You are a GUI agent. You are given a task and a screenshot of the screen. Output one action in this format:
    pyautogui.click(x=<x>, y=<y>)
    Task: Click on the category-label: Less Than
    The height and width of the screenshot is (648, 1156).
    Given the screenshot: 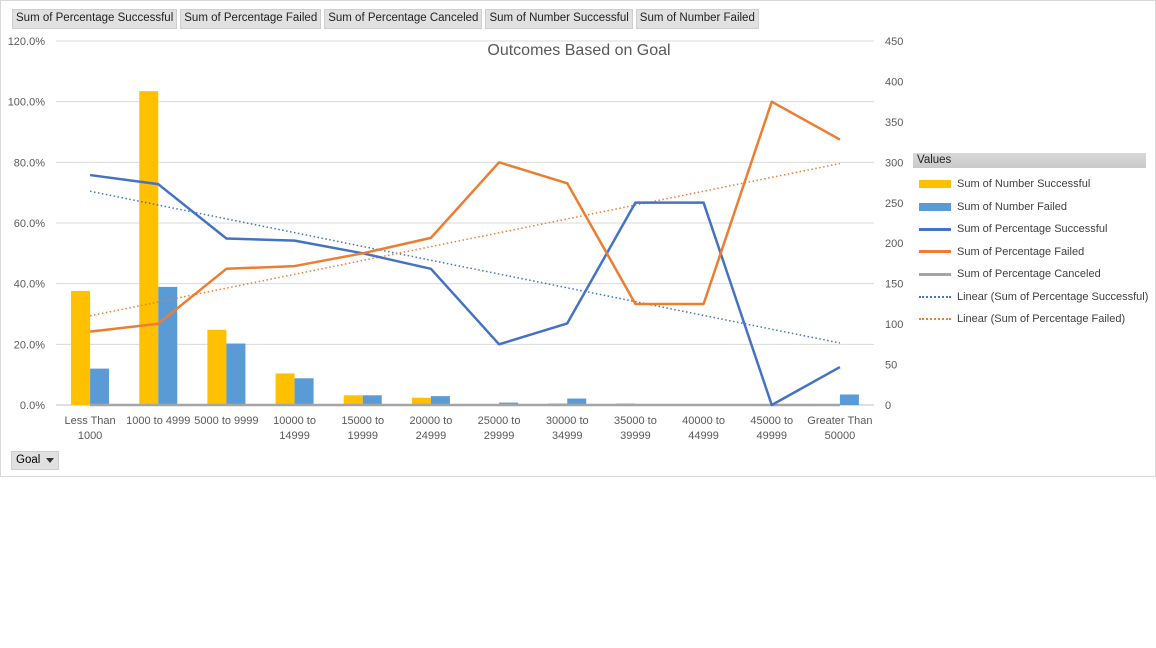 What is the action you would take?
    pyautogui.click(x=89, y=421)
    